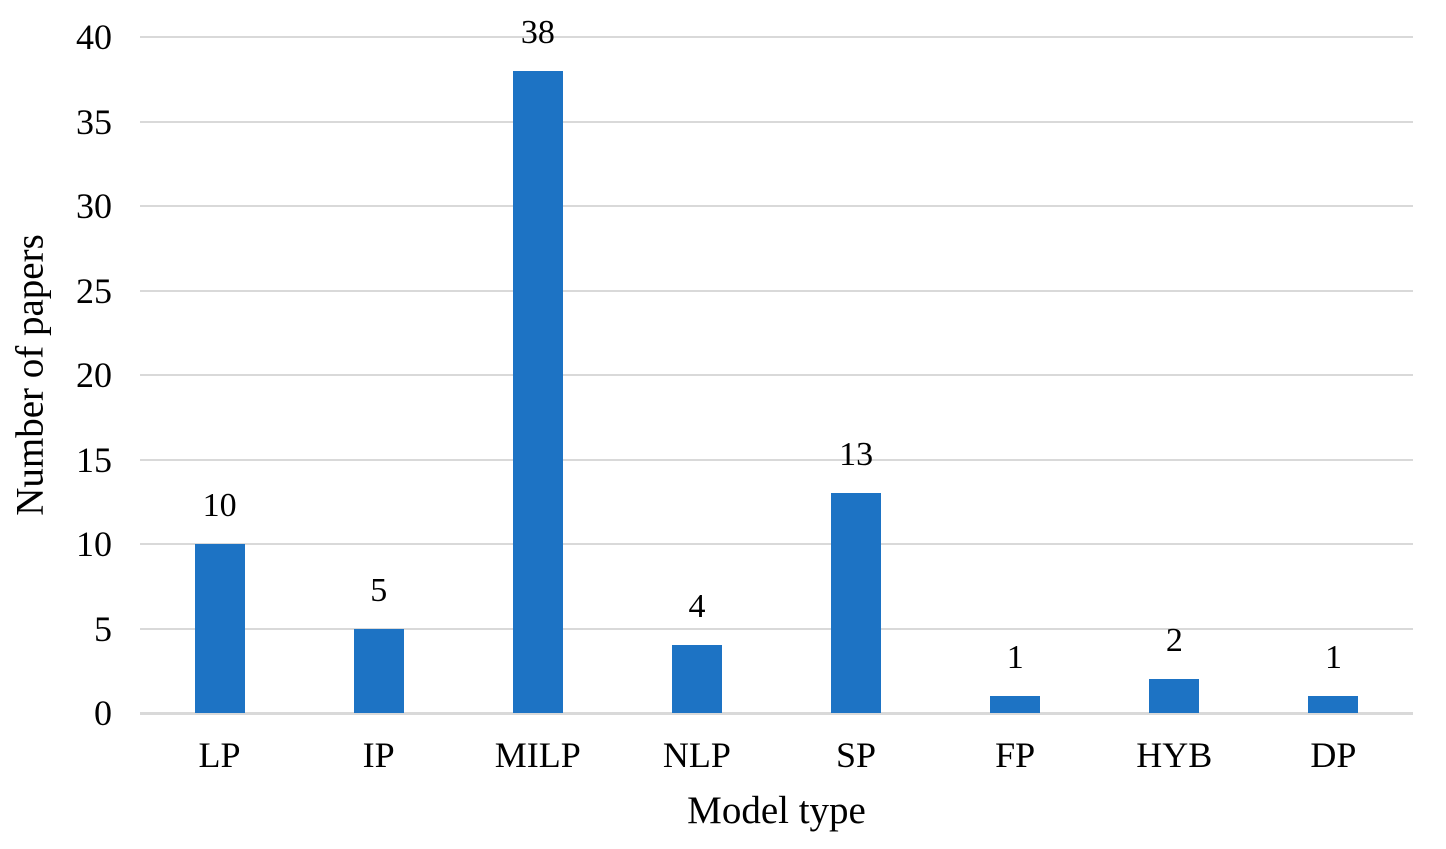  What do you see at coordinates (1333, 755) in the screenshot?
I see `x-tick-label-dp: DP` at bounding box center [1333, 755].